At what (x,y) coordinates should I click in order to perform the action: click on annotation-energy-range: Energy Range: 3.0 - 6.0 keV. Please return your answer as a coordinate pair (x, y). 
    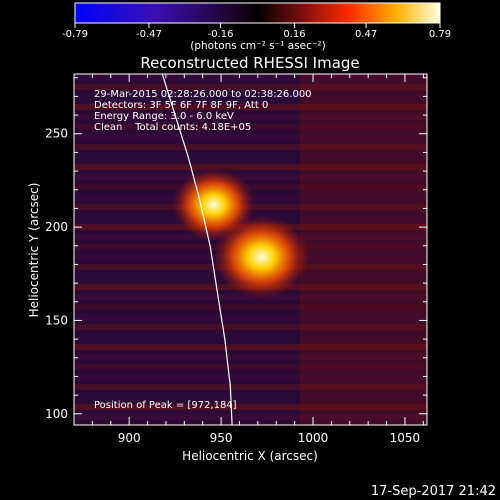
    Looking at the image, I should click on (164, 116).